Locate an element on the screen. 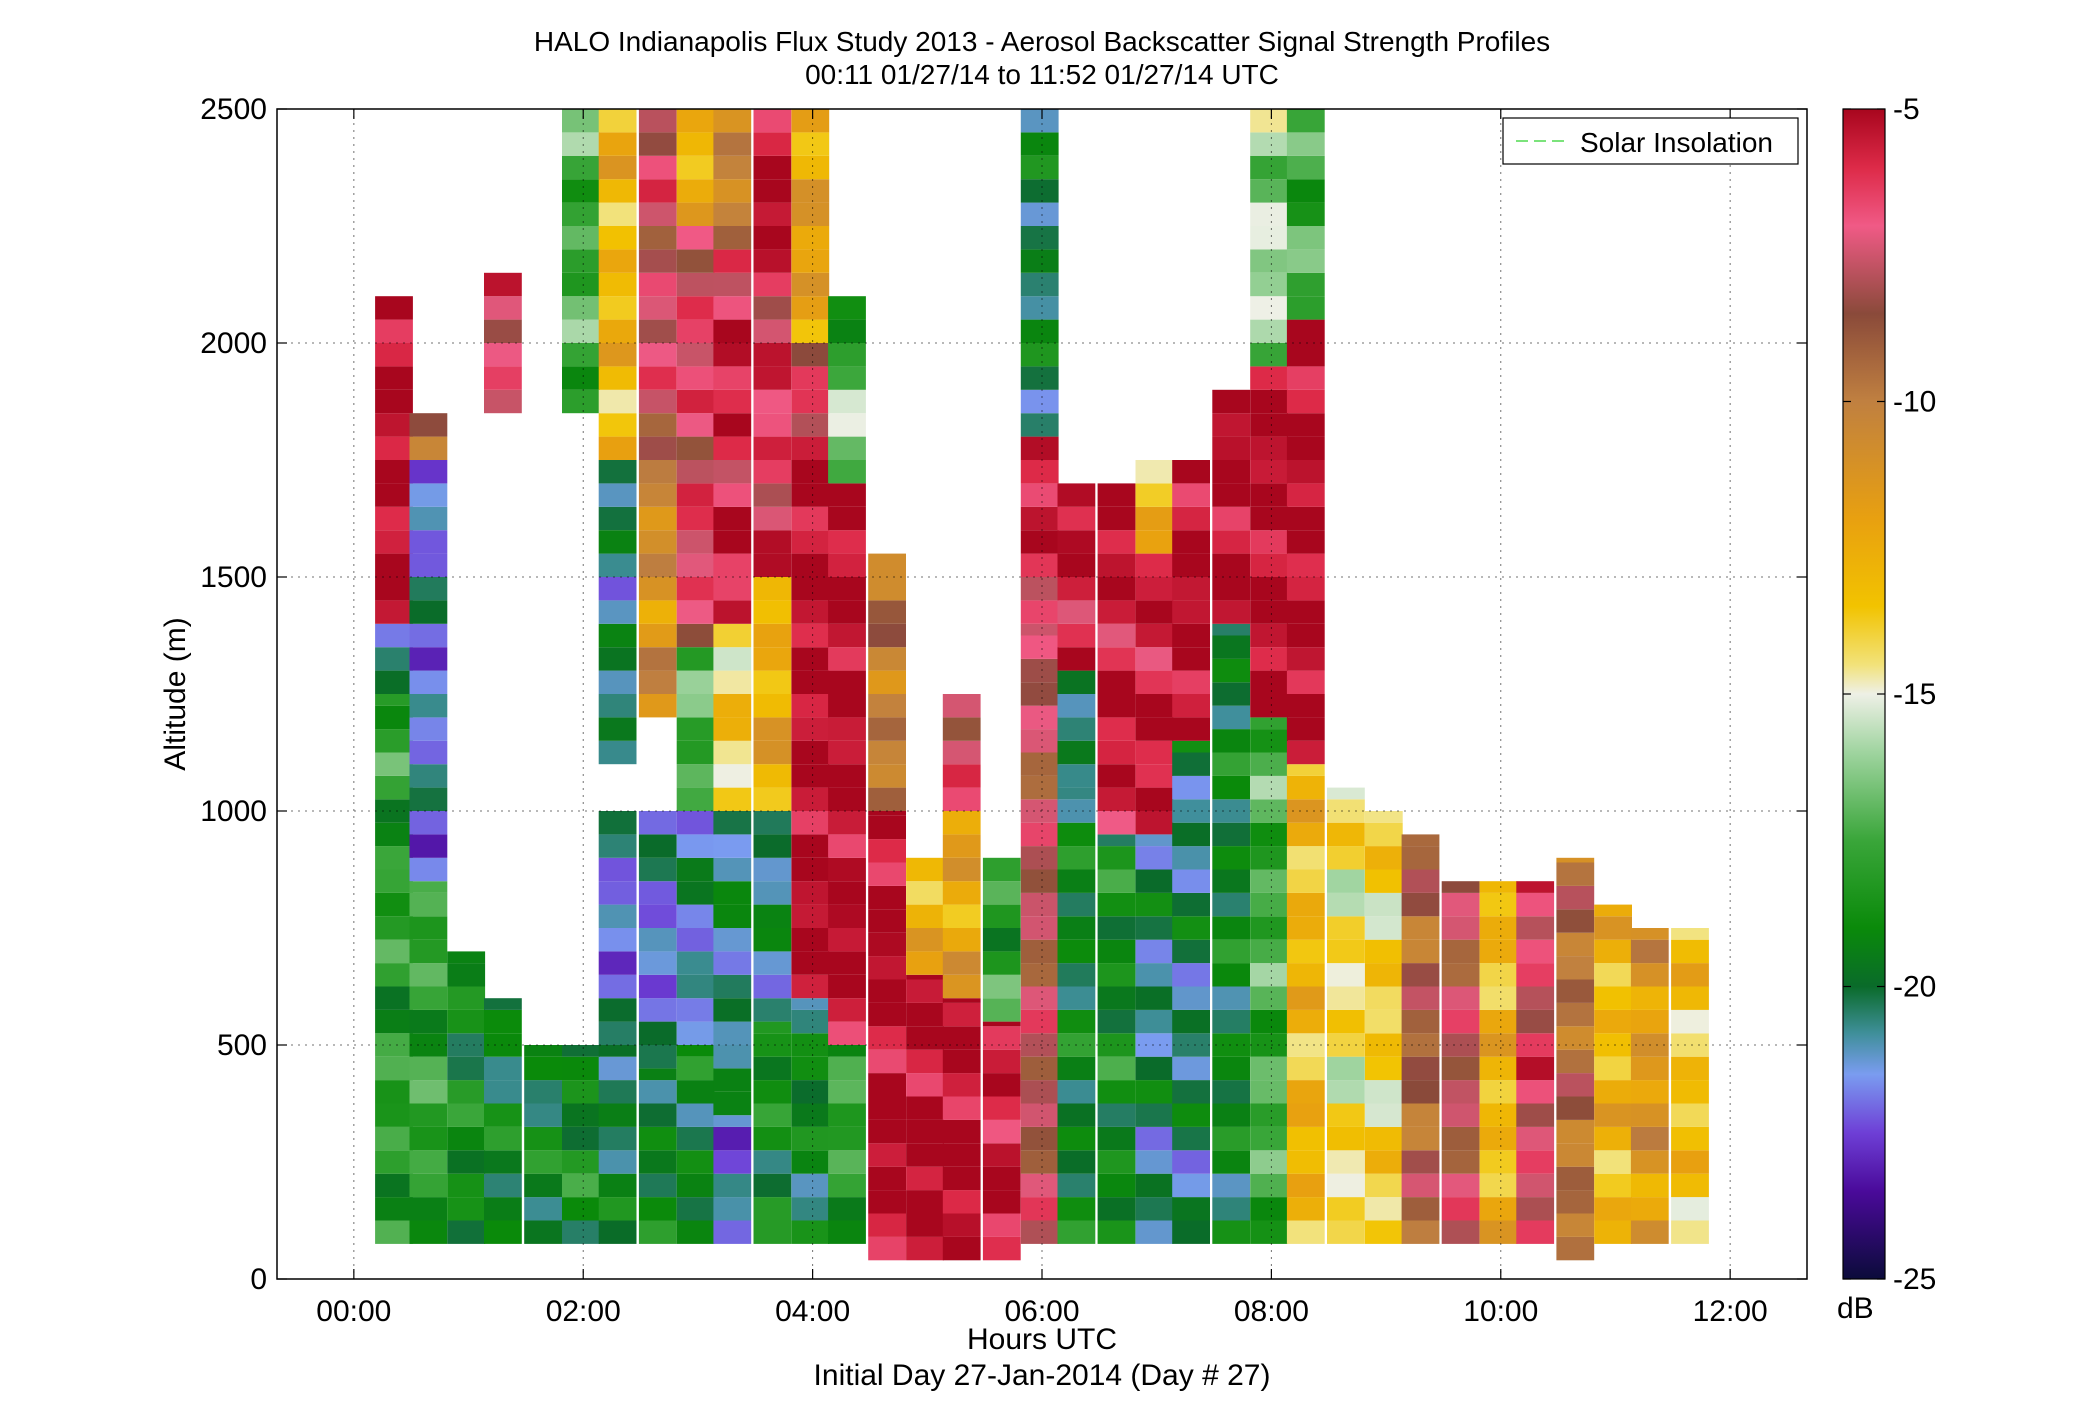 The width and height of the screenshot is (2098, 1425). y-axis-label: Altitude (m) is located at coordinates (175, 693).